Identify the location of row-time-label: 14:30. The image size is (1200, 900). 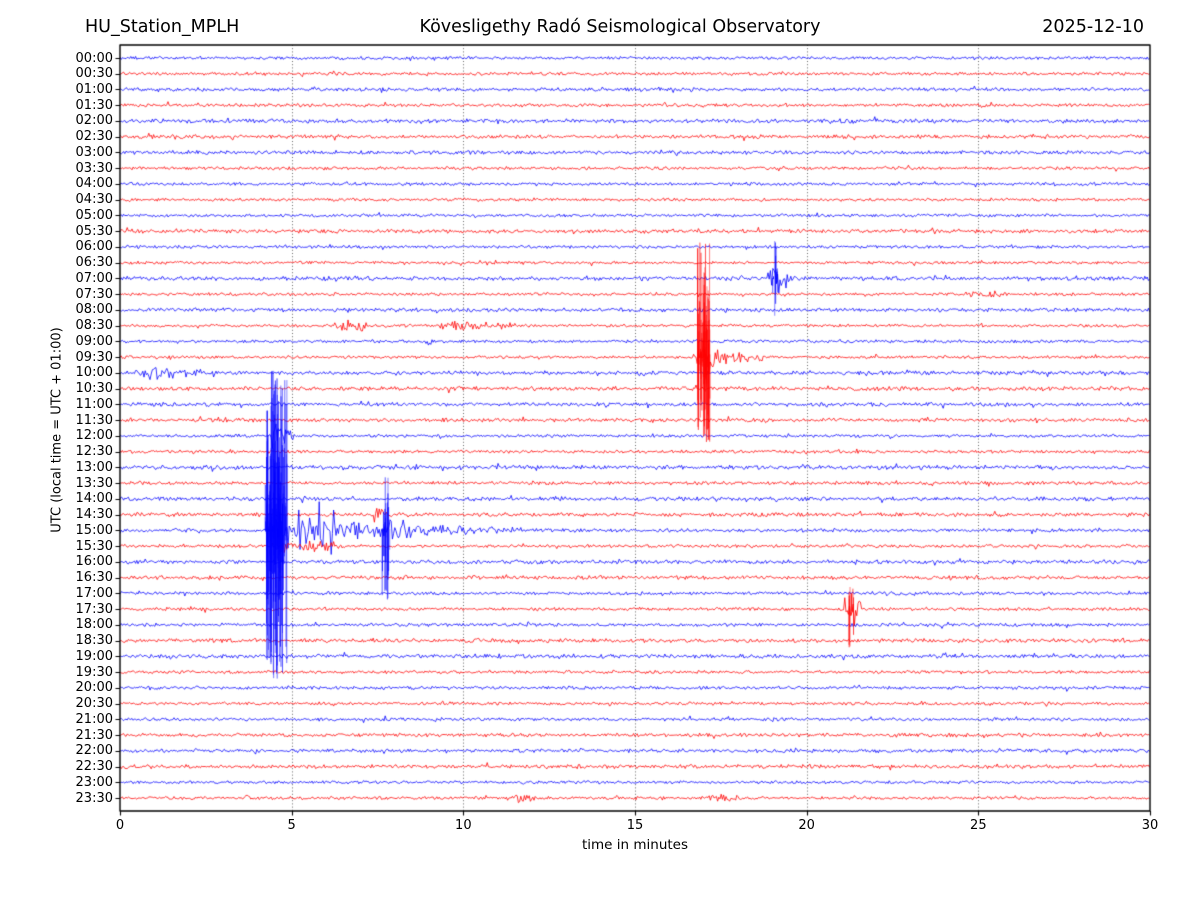
(94, 515).